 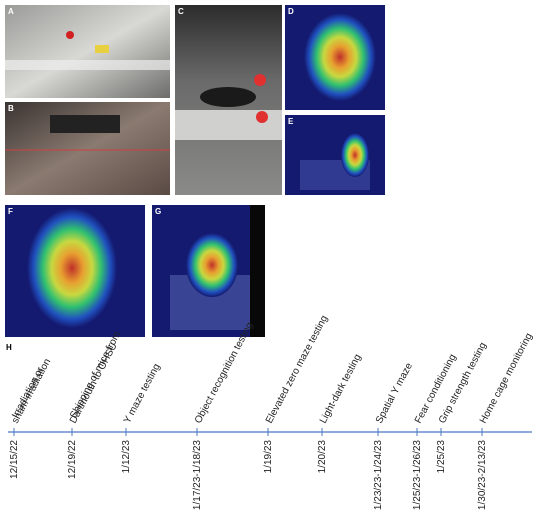 What do you see at coordinates (417, 475) in the screenshot?
I see `event-date: 1/25/23-1/26/23` at bounding box center [417, 475].